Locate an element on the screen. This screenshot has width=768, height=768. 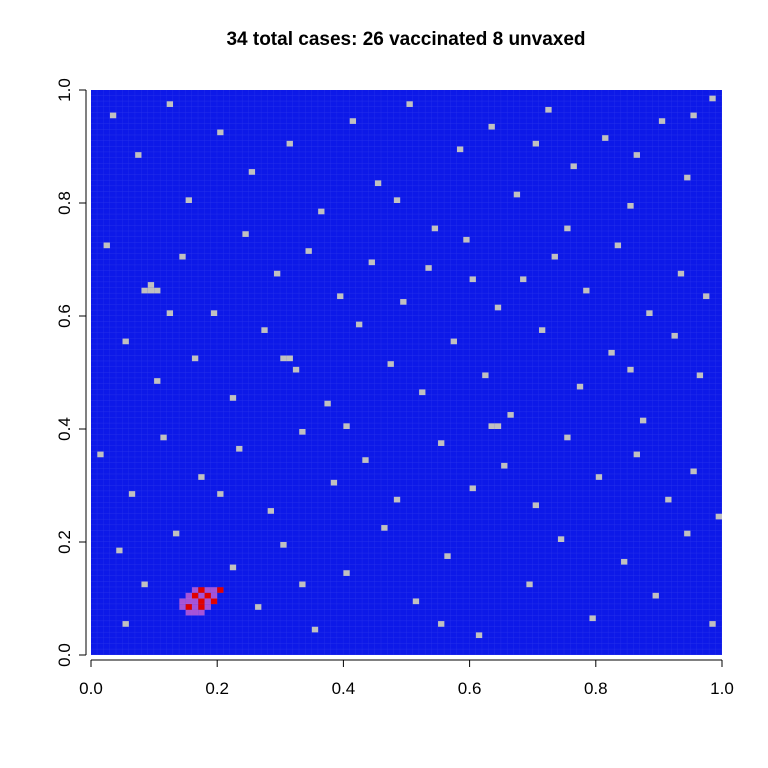
y-tick-label: 0.4 is located at coordinates (64, 429).